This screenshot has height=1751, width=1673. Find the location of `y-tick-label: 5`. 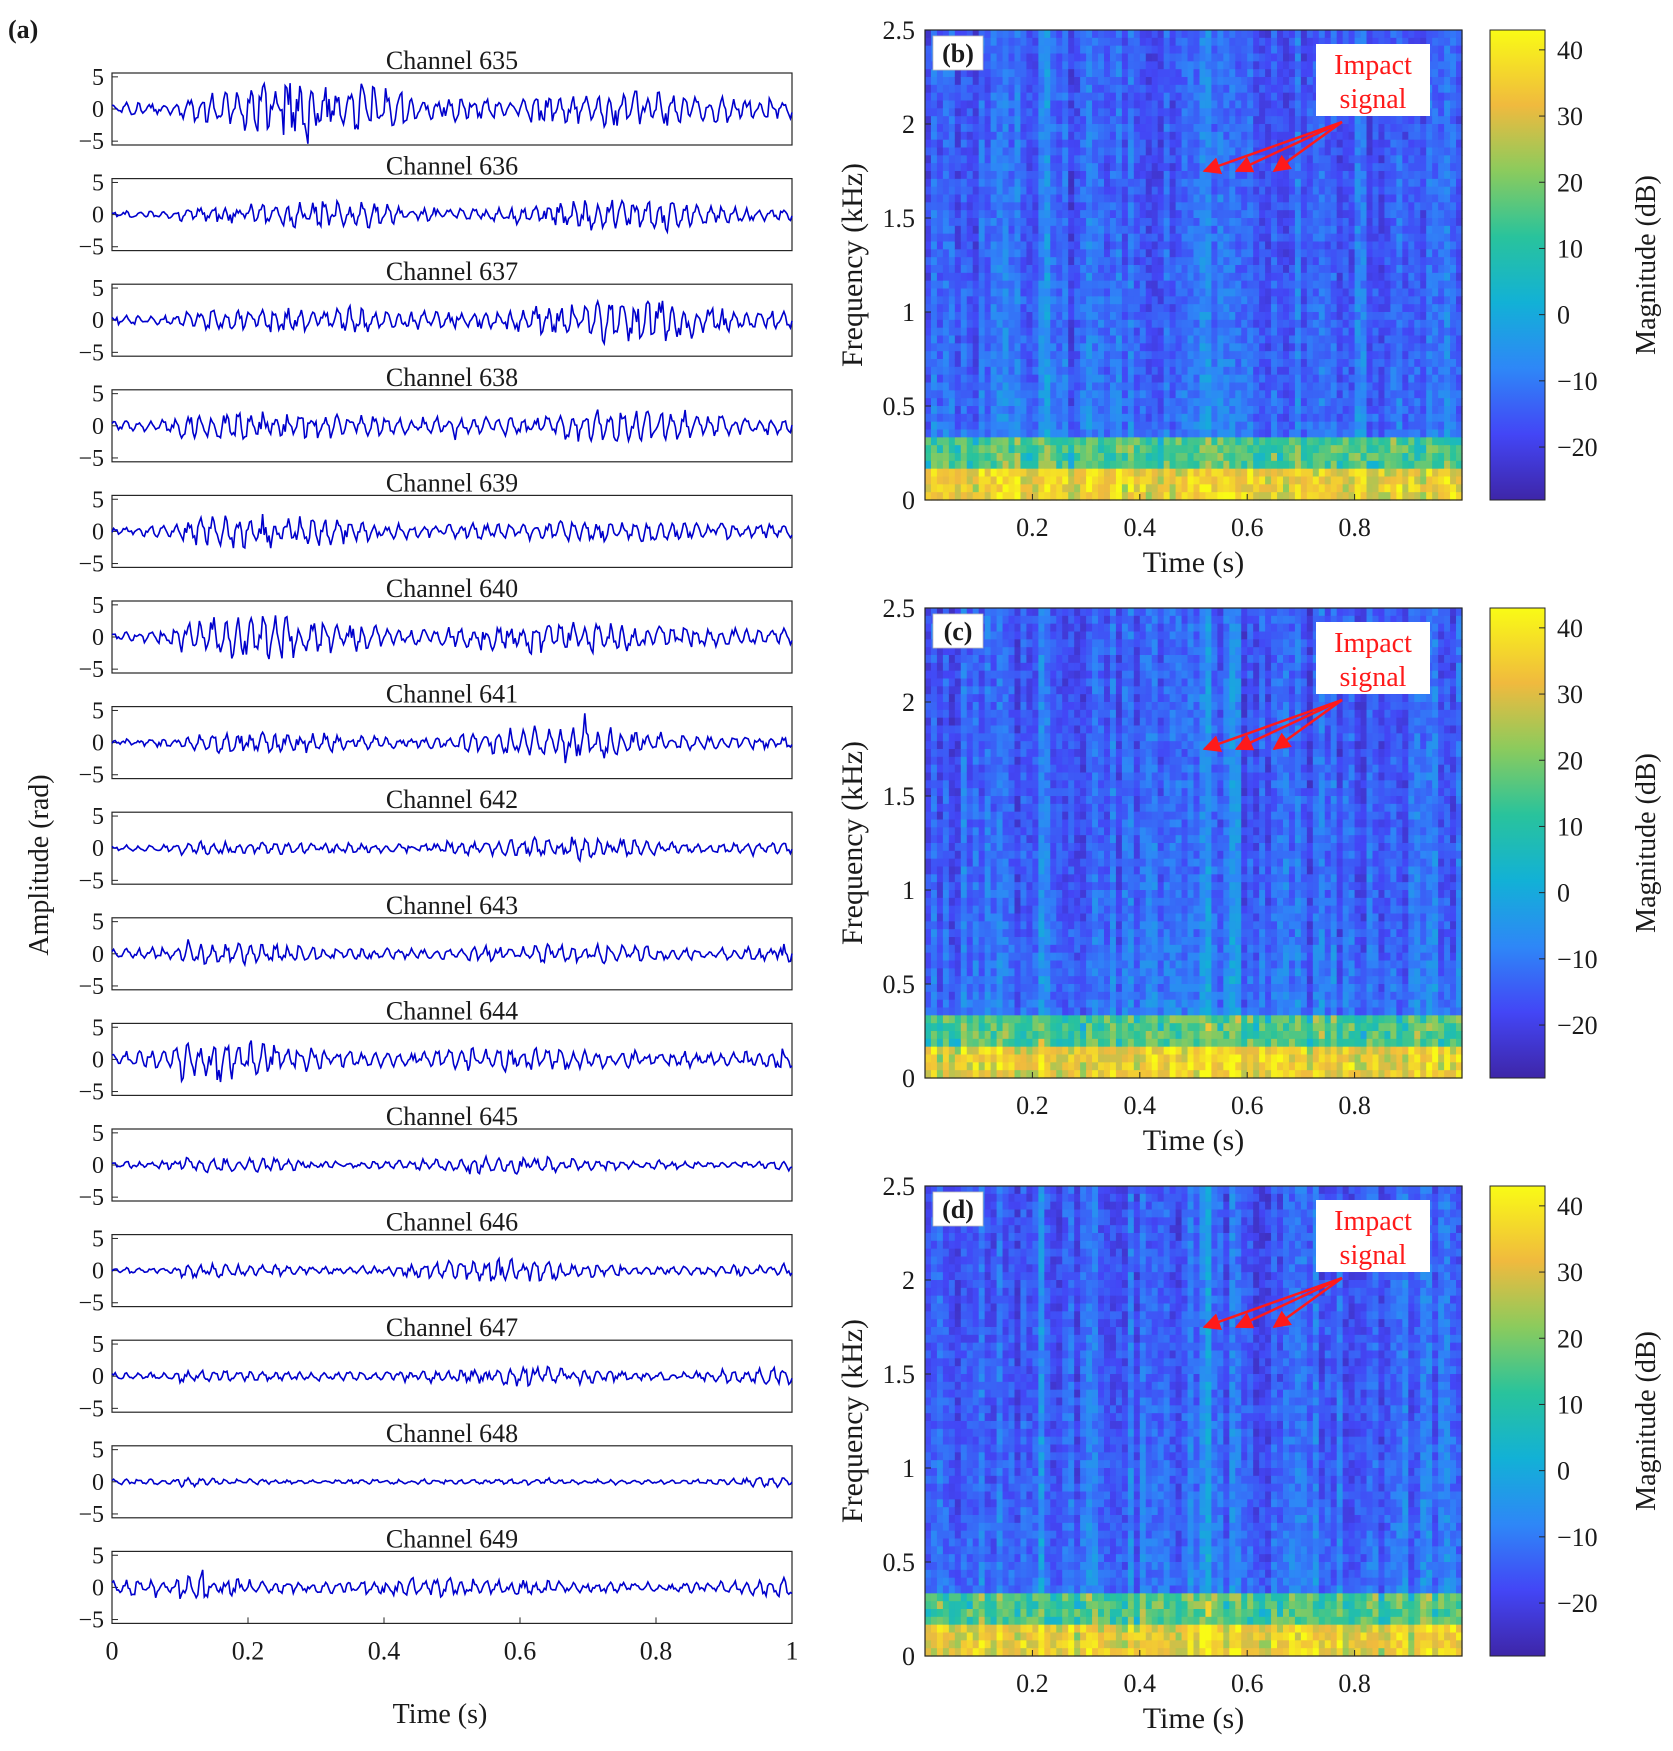

y-tick-label: 5 is located at coordinates (98, 1451).